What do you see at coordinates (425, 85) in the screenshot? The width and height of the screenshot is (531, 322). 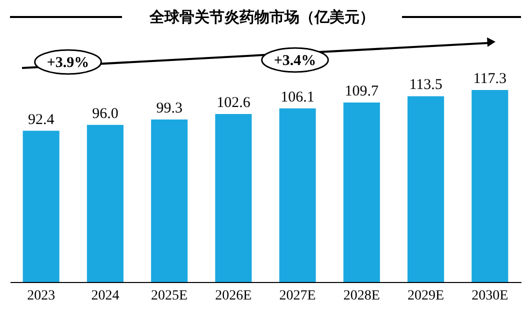 I see `data-label: 113.5` at bounding box center [425, 85].